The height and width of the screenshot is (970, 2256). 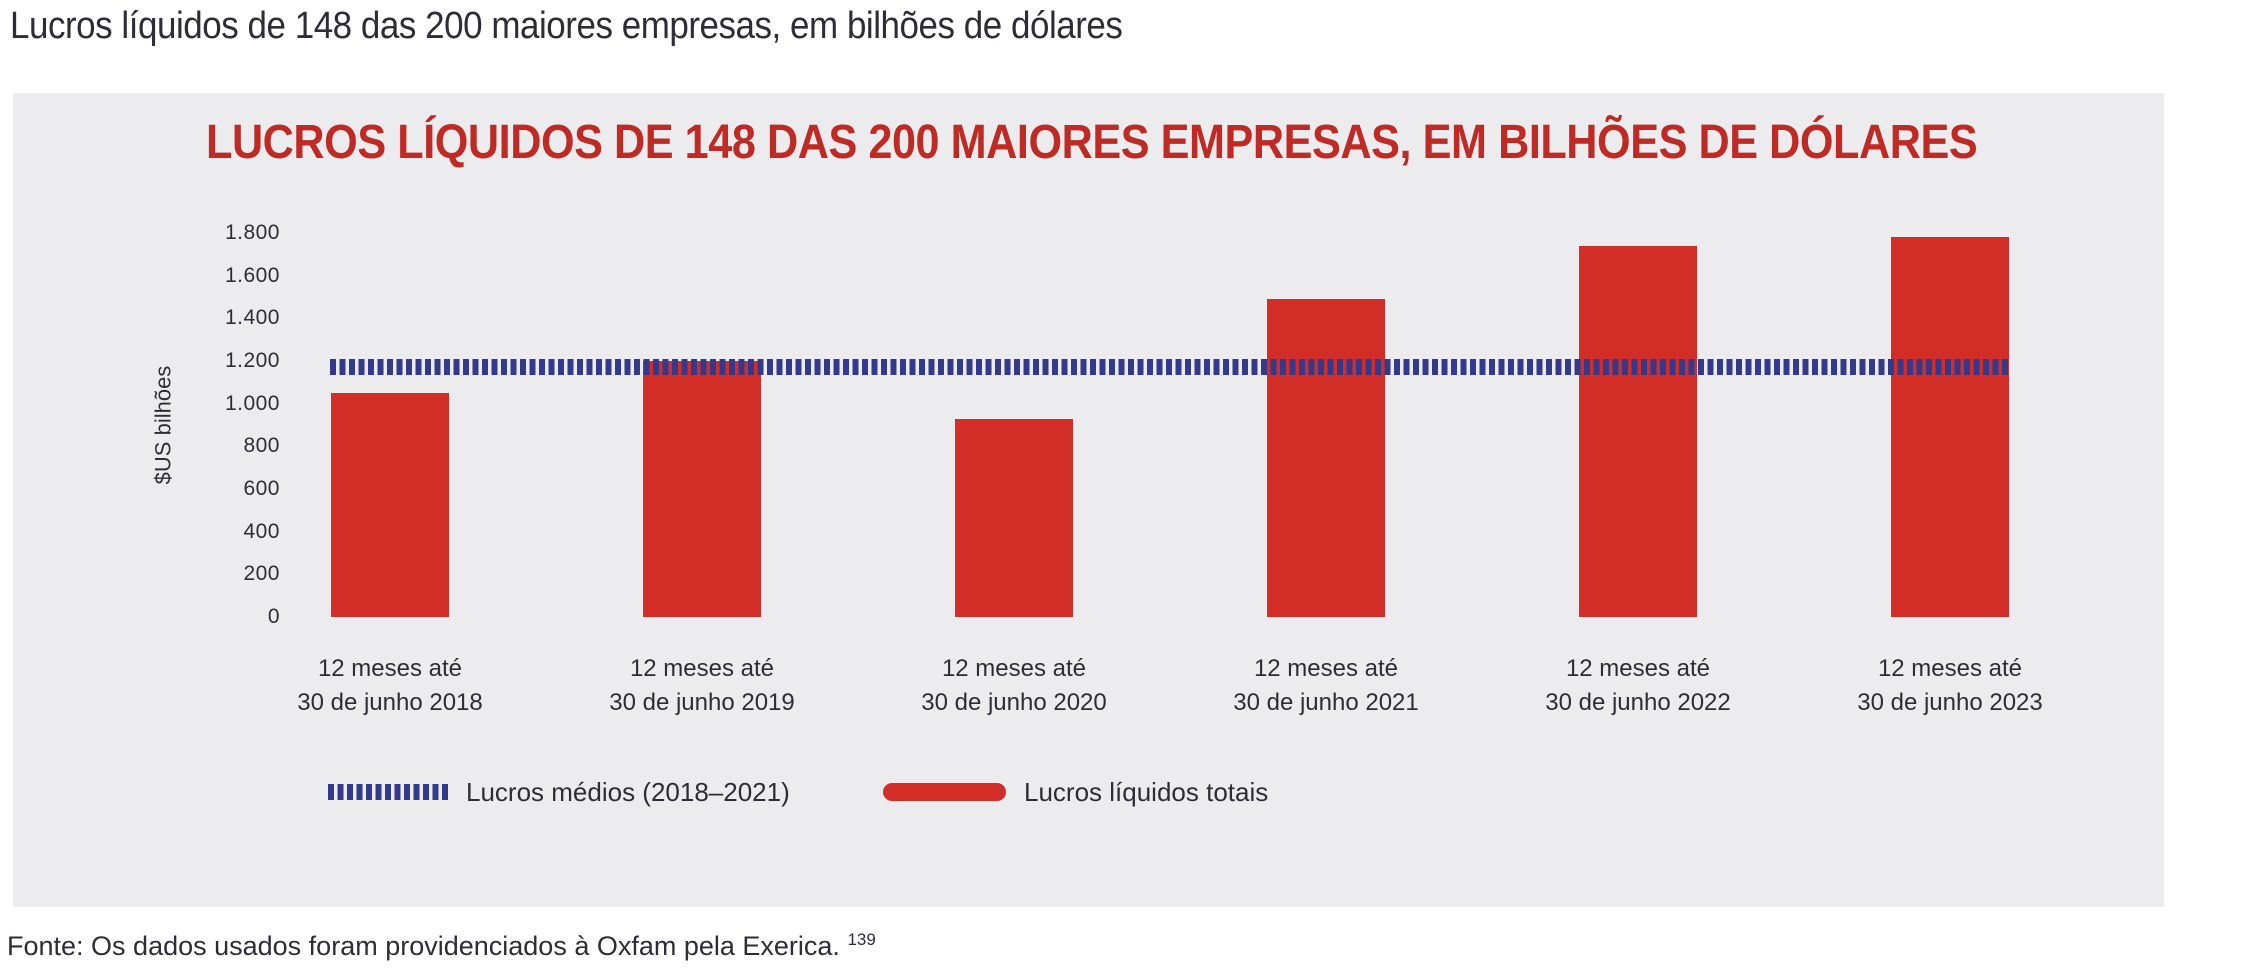 What do you see at coordinates (1014, 517) in the screenshot?
I see `bar-2020` at bounding box center [1014, 517].